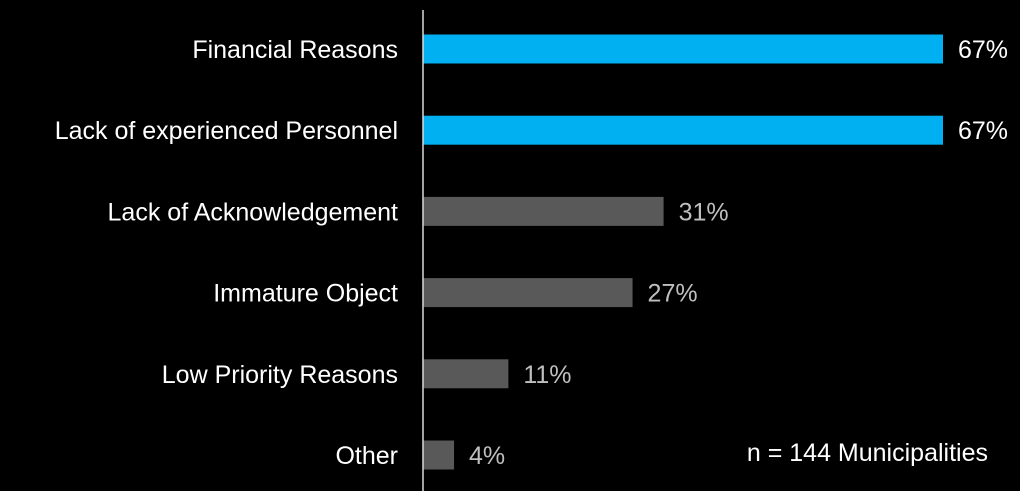 The image size is (1020, 491). Describe the element at coordinates (673, 294) in the screenshot. I see `value-label-3: 27%` at that location.